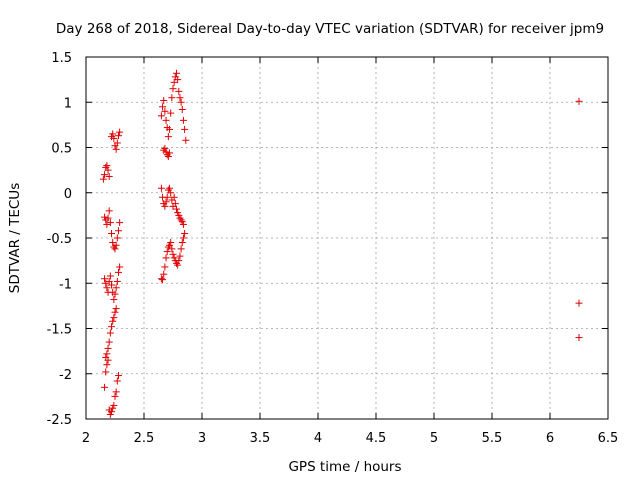 The height and width of the screenshot is (480, 640). Describe the element at coordinates (65, 375) in the screenshot. I see `y-tick-label: -2` at that location.